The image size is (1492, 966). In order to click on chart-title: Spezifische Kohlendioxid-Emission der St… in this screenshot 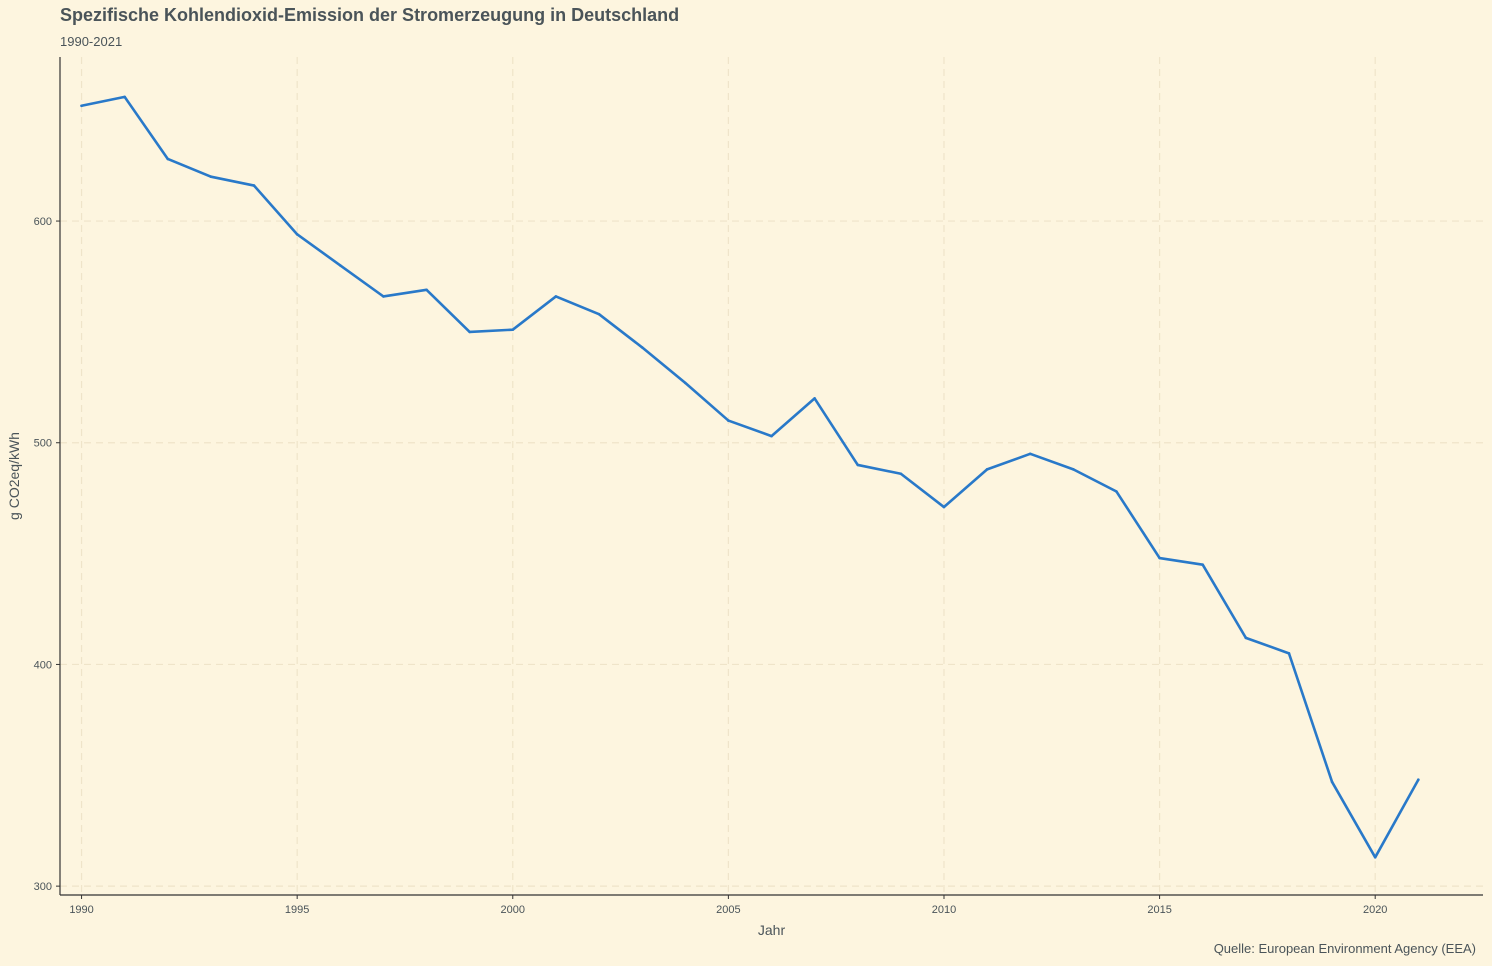, I will do `click(370, 15)`.